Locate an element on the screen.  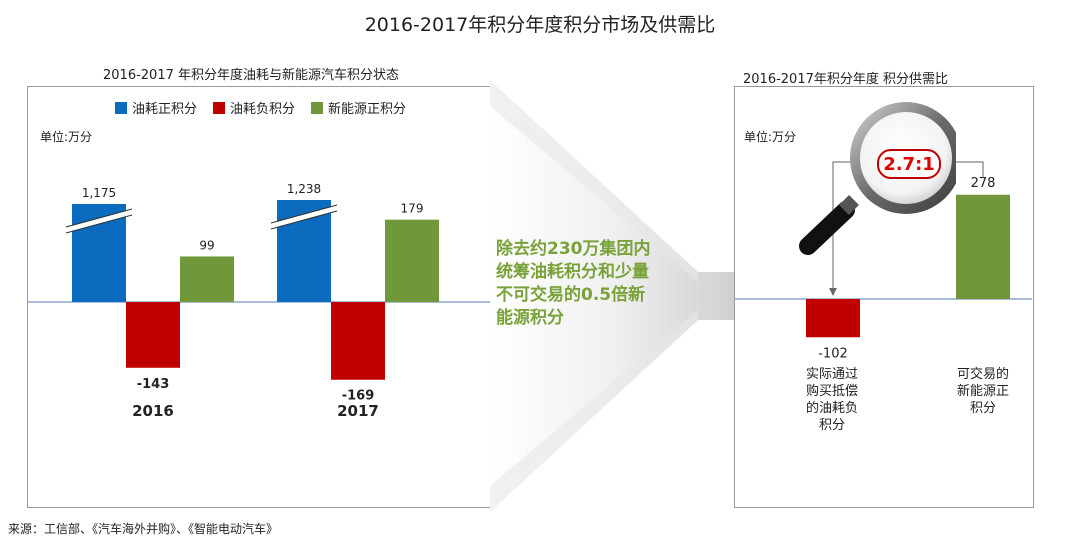
middle-note: 除去约230万集团内统筹油耗积分和少量不可交易的0.5倍新能源积分 is located at coordinates (573, 283).